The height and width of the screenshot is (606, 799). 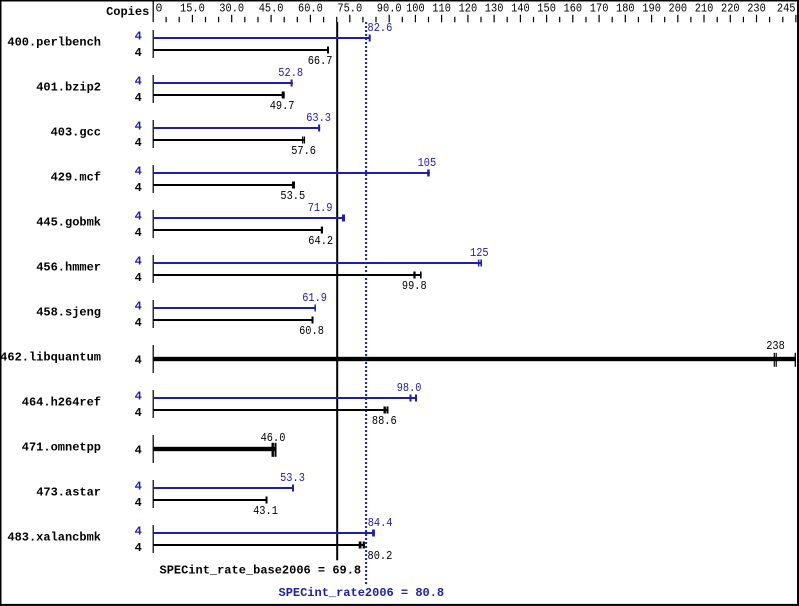 I want to click on svg-text: 458.sjeng, so click(x=68, y=312).